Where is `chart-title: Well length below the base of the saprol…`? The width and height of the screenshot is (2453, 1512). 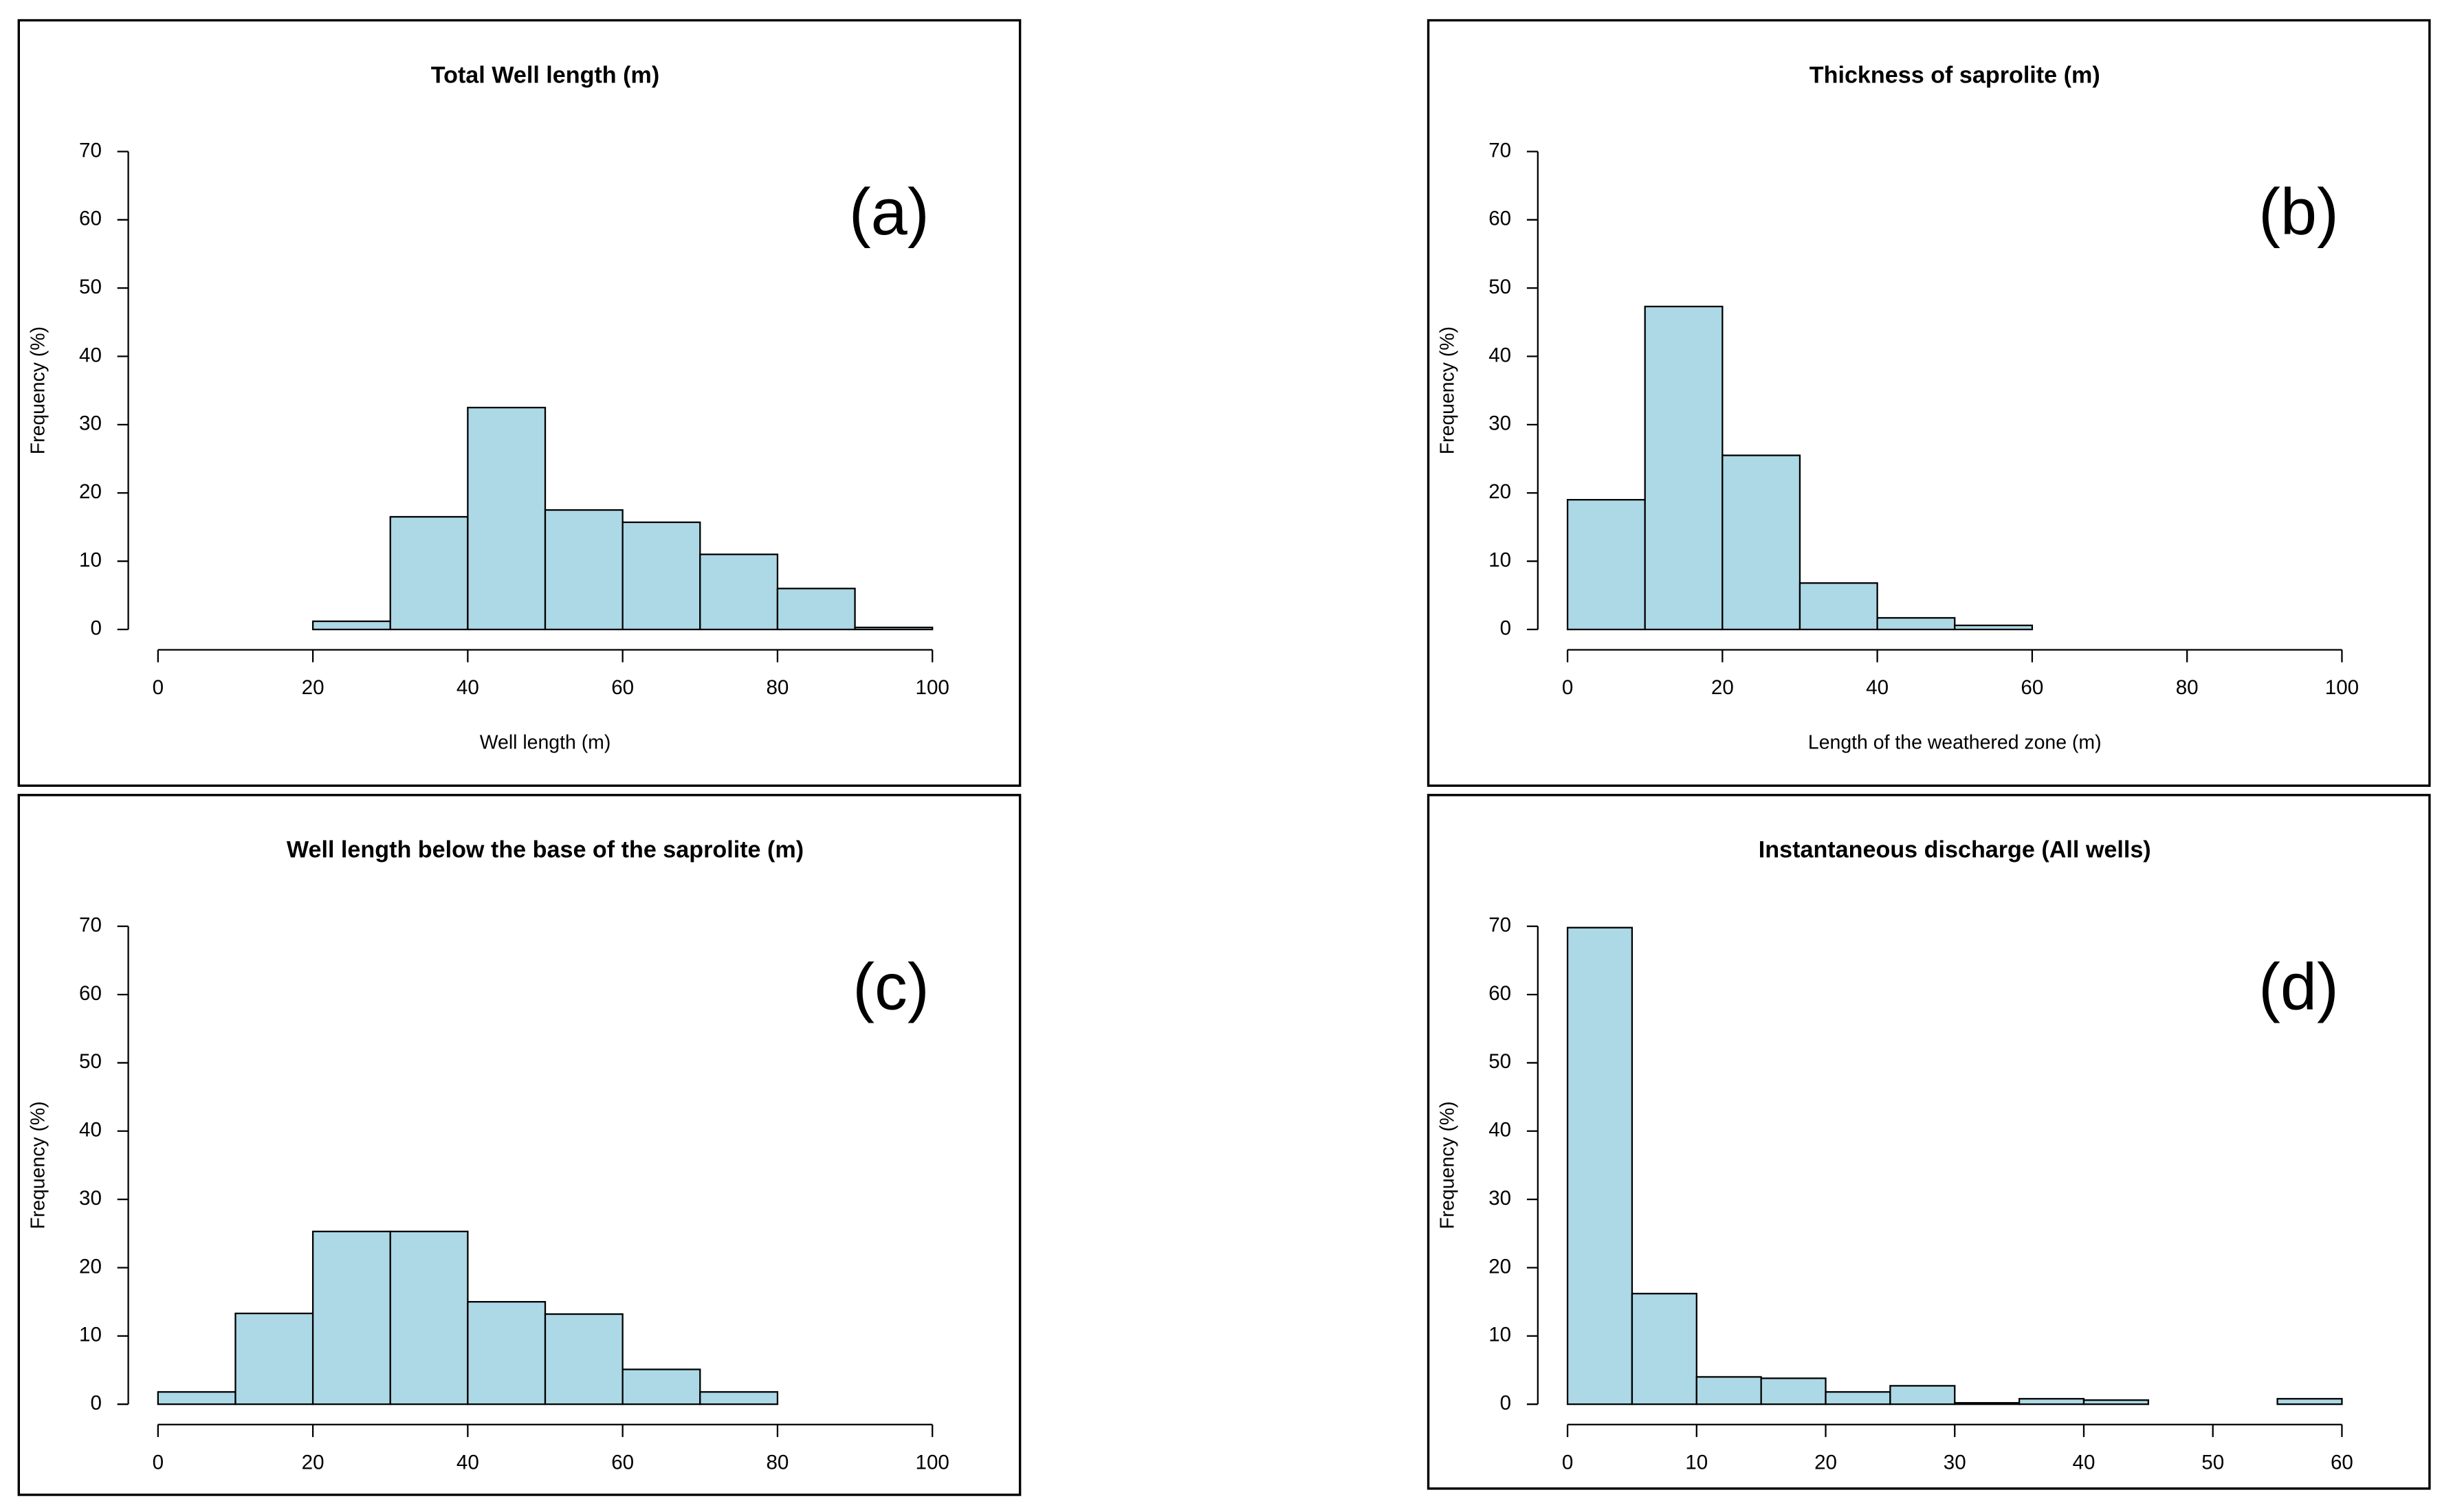 chart-title: Well length below the base of the saprol… is located at coordinates (545, 850).